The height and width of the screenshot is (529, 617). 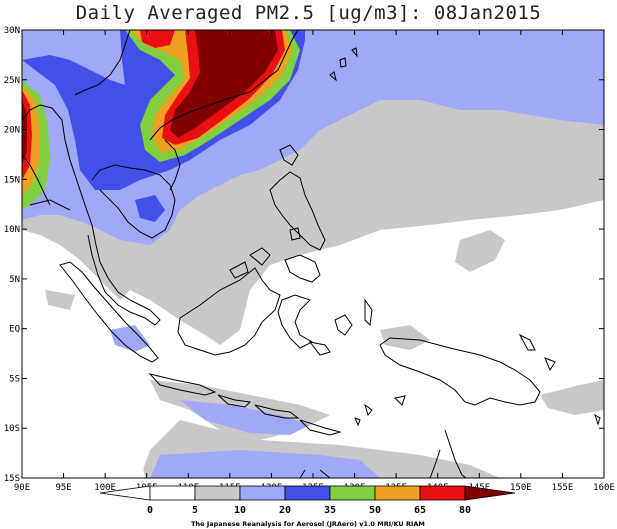 I want to click on lat-tick-label: 5N, so click(x=14, y=280).